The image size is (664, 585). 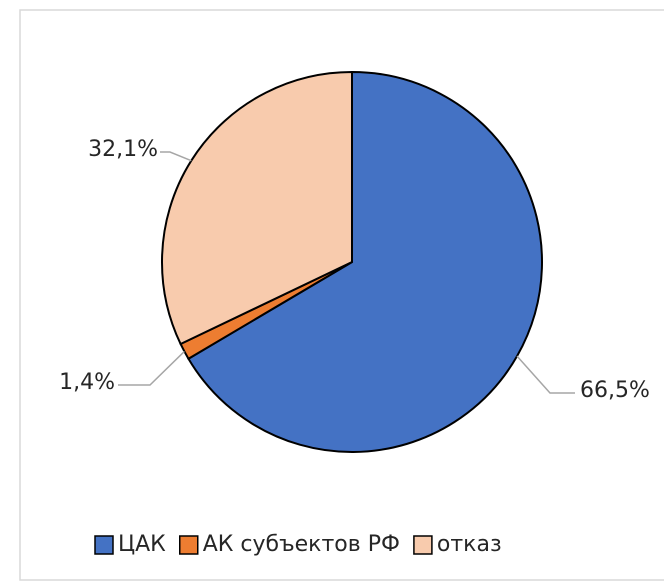 I want to click on data-label: 32,1%, so click(x=123, y=149).